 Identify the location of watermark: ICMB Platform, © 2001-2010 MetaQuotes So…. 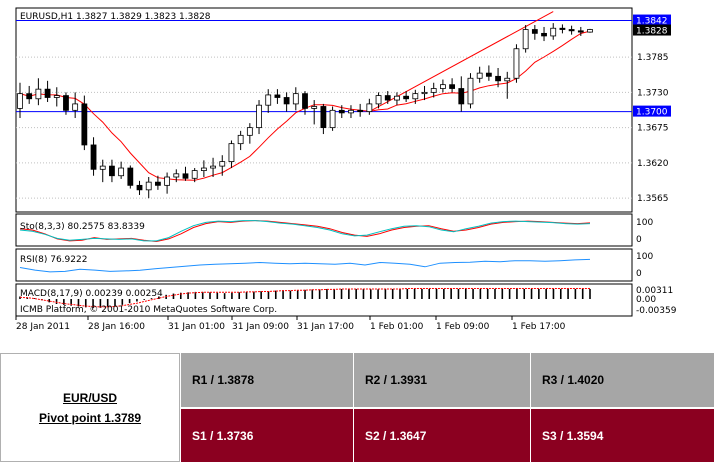
(148, 310).